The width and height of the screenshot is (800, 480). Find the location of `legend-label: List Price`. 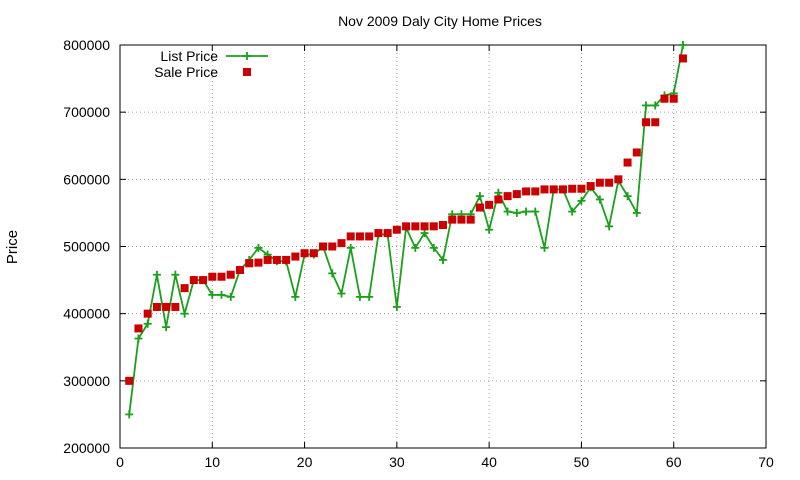

legend-label: List Price is located at coordinates (189, 56).